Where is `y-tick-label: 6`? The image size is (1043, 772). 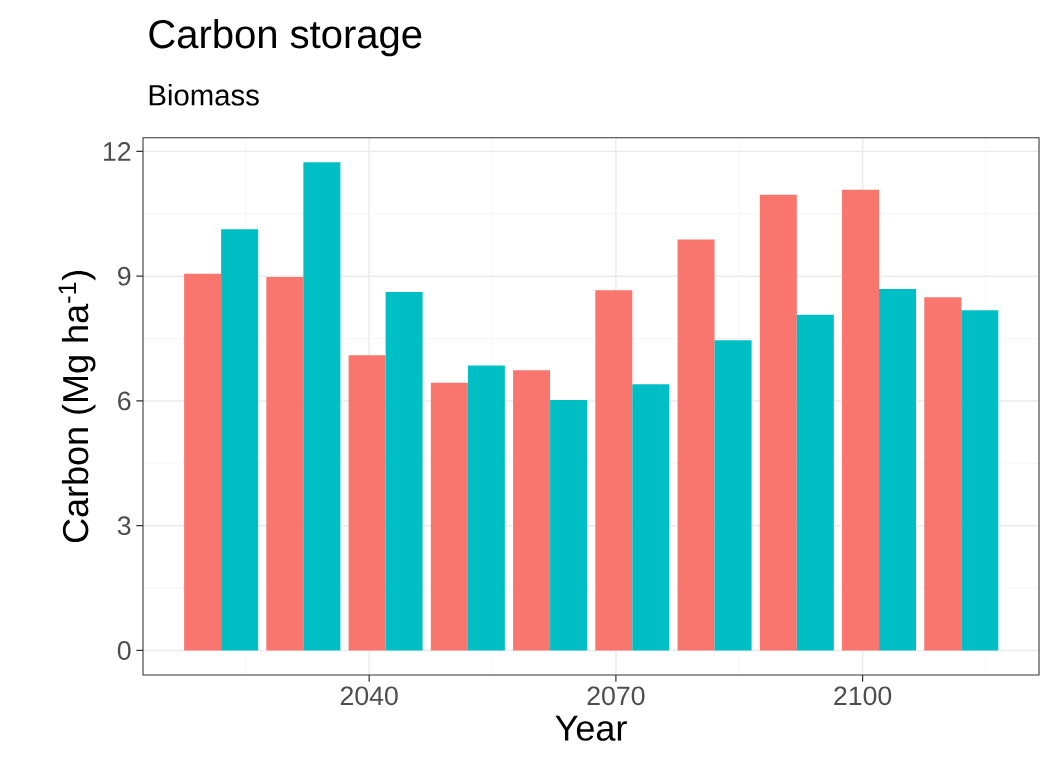 y-tick-label: 6 is located at coordinates (124, 401).